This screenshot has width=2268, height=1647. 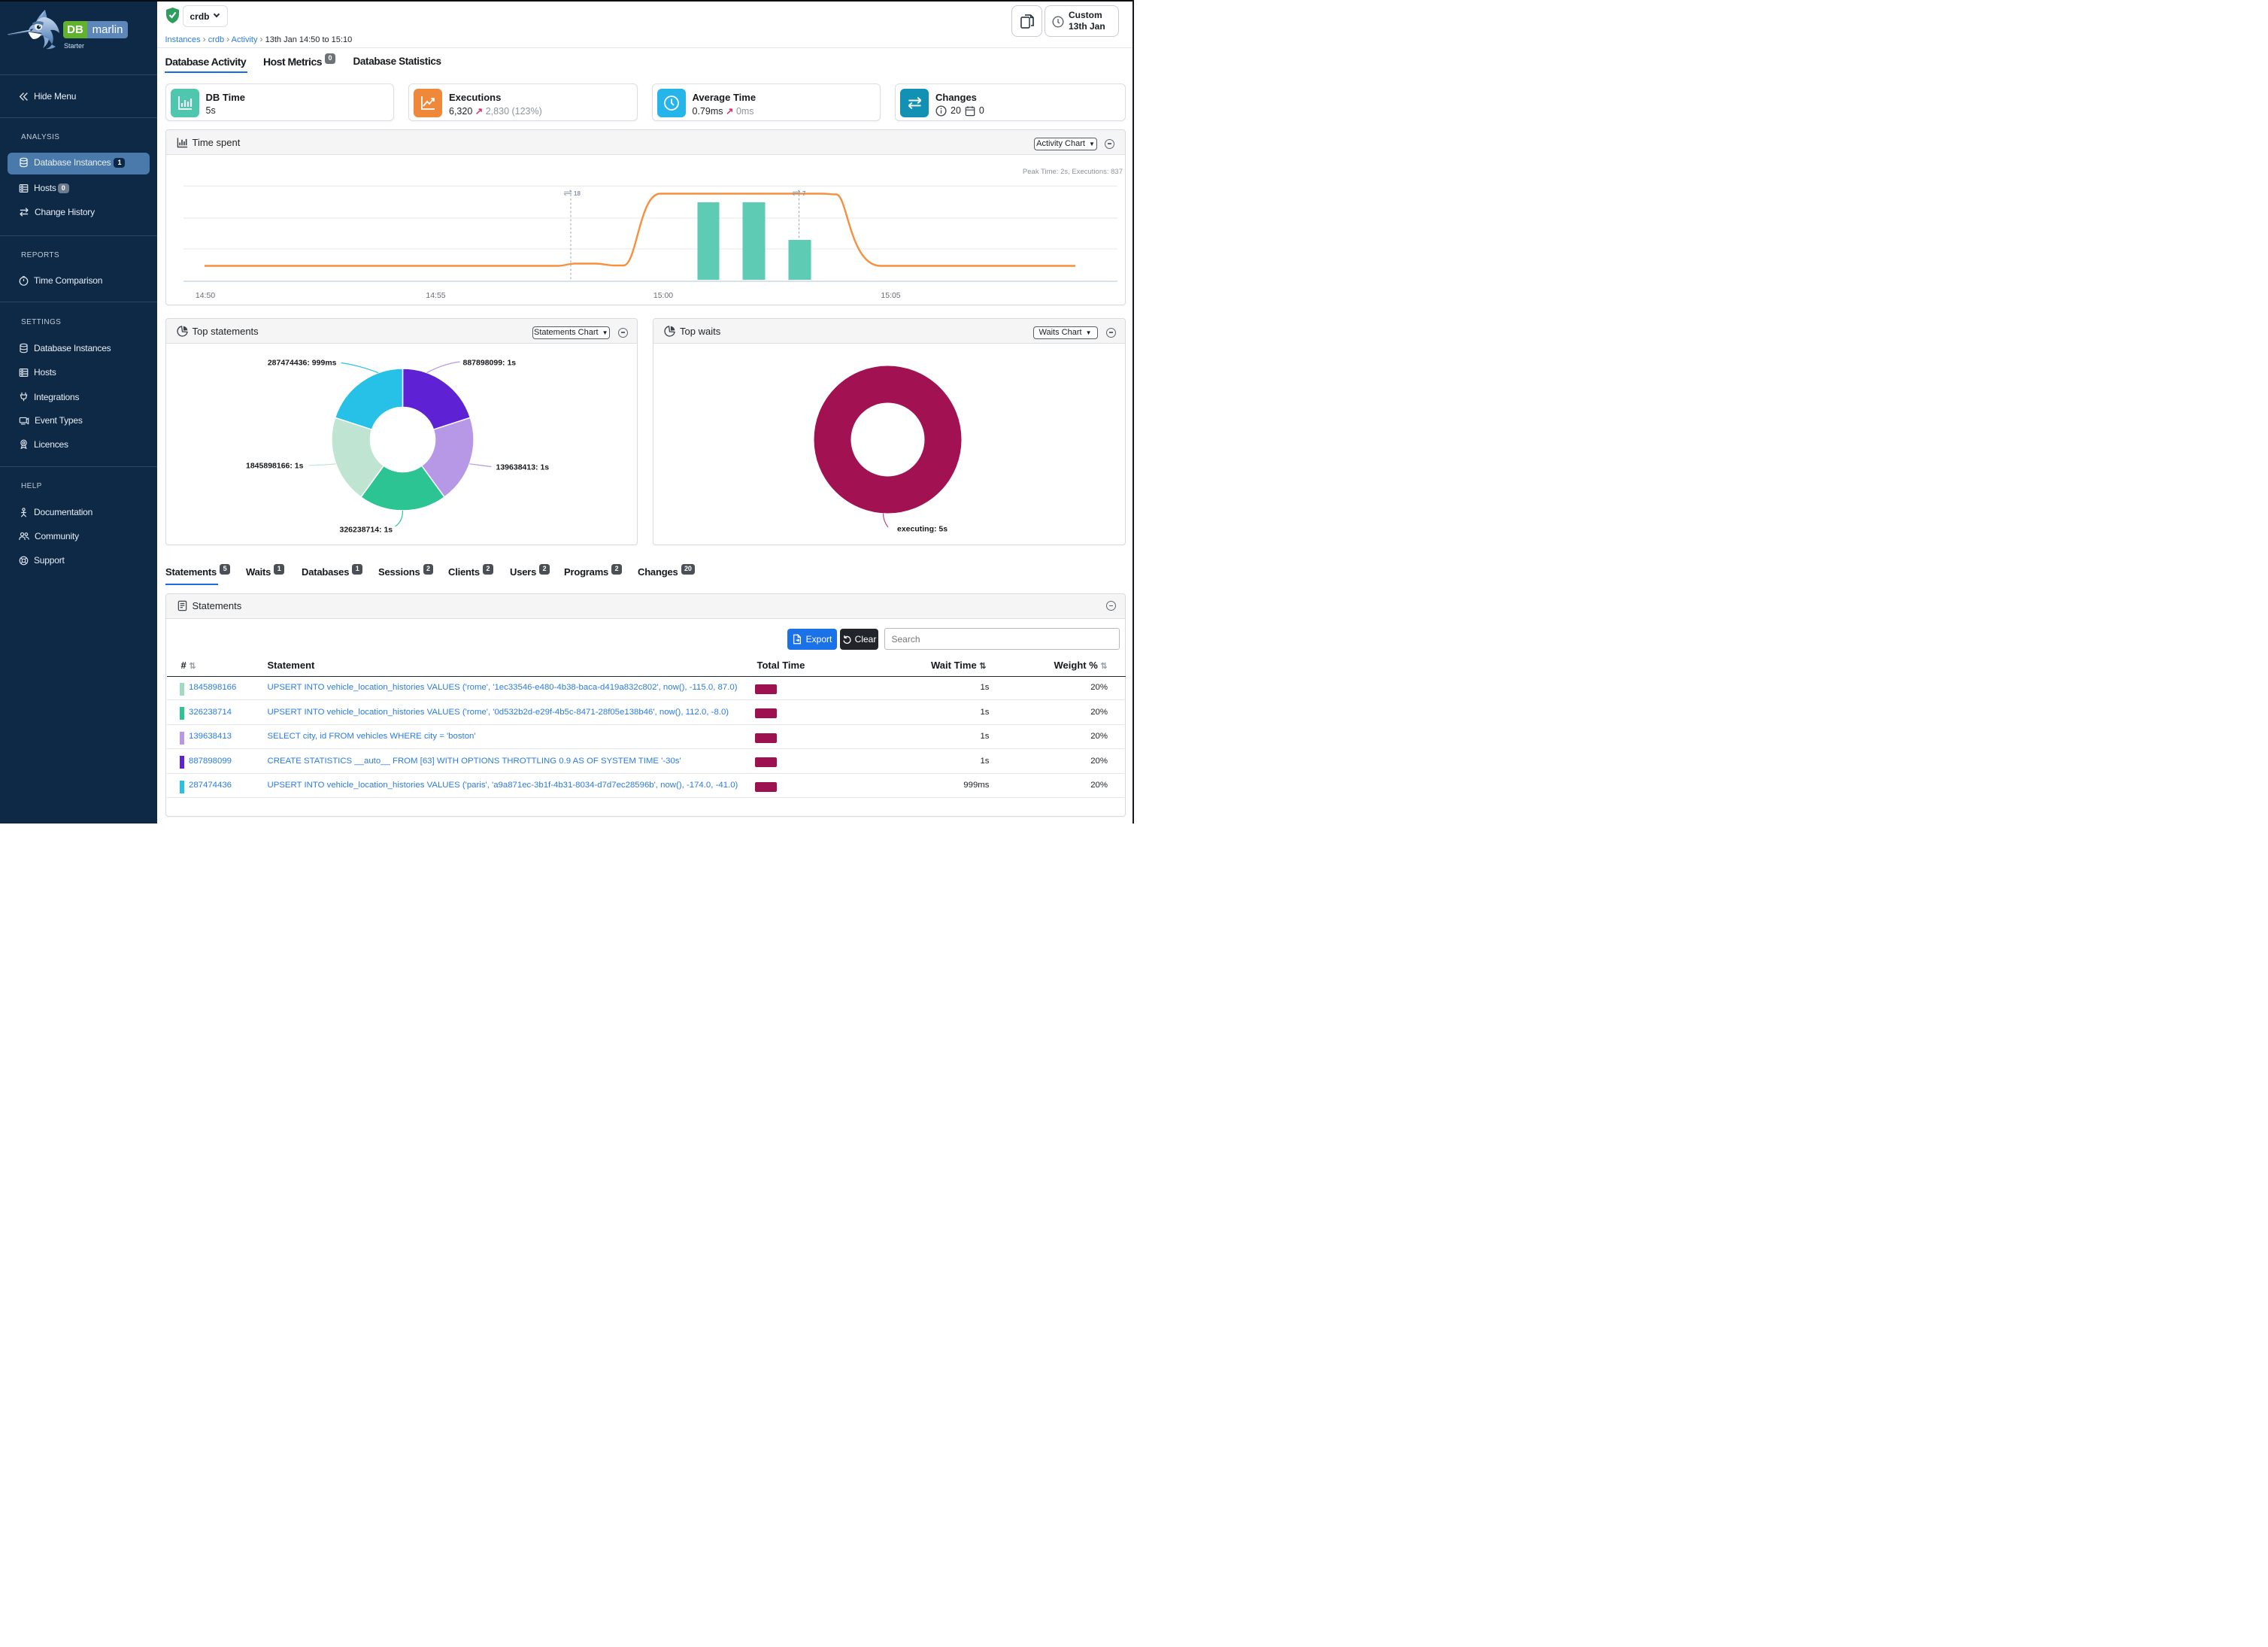 What do you see at coordinates (577, 194) in the screenshot?
I see `svg-text: 18` at bounding box center [577, 194].